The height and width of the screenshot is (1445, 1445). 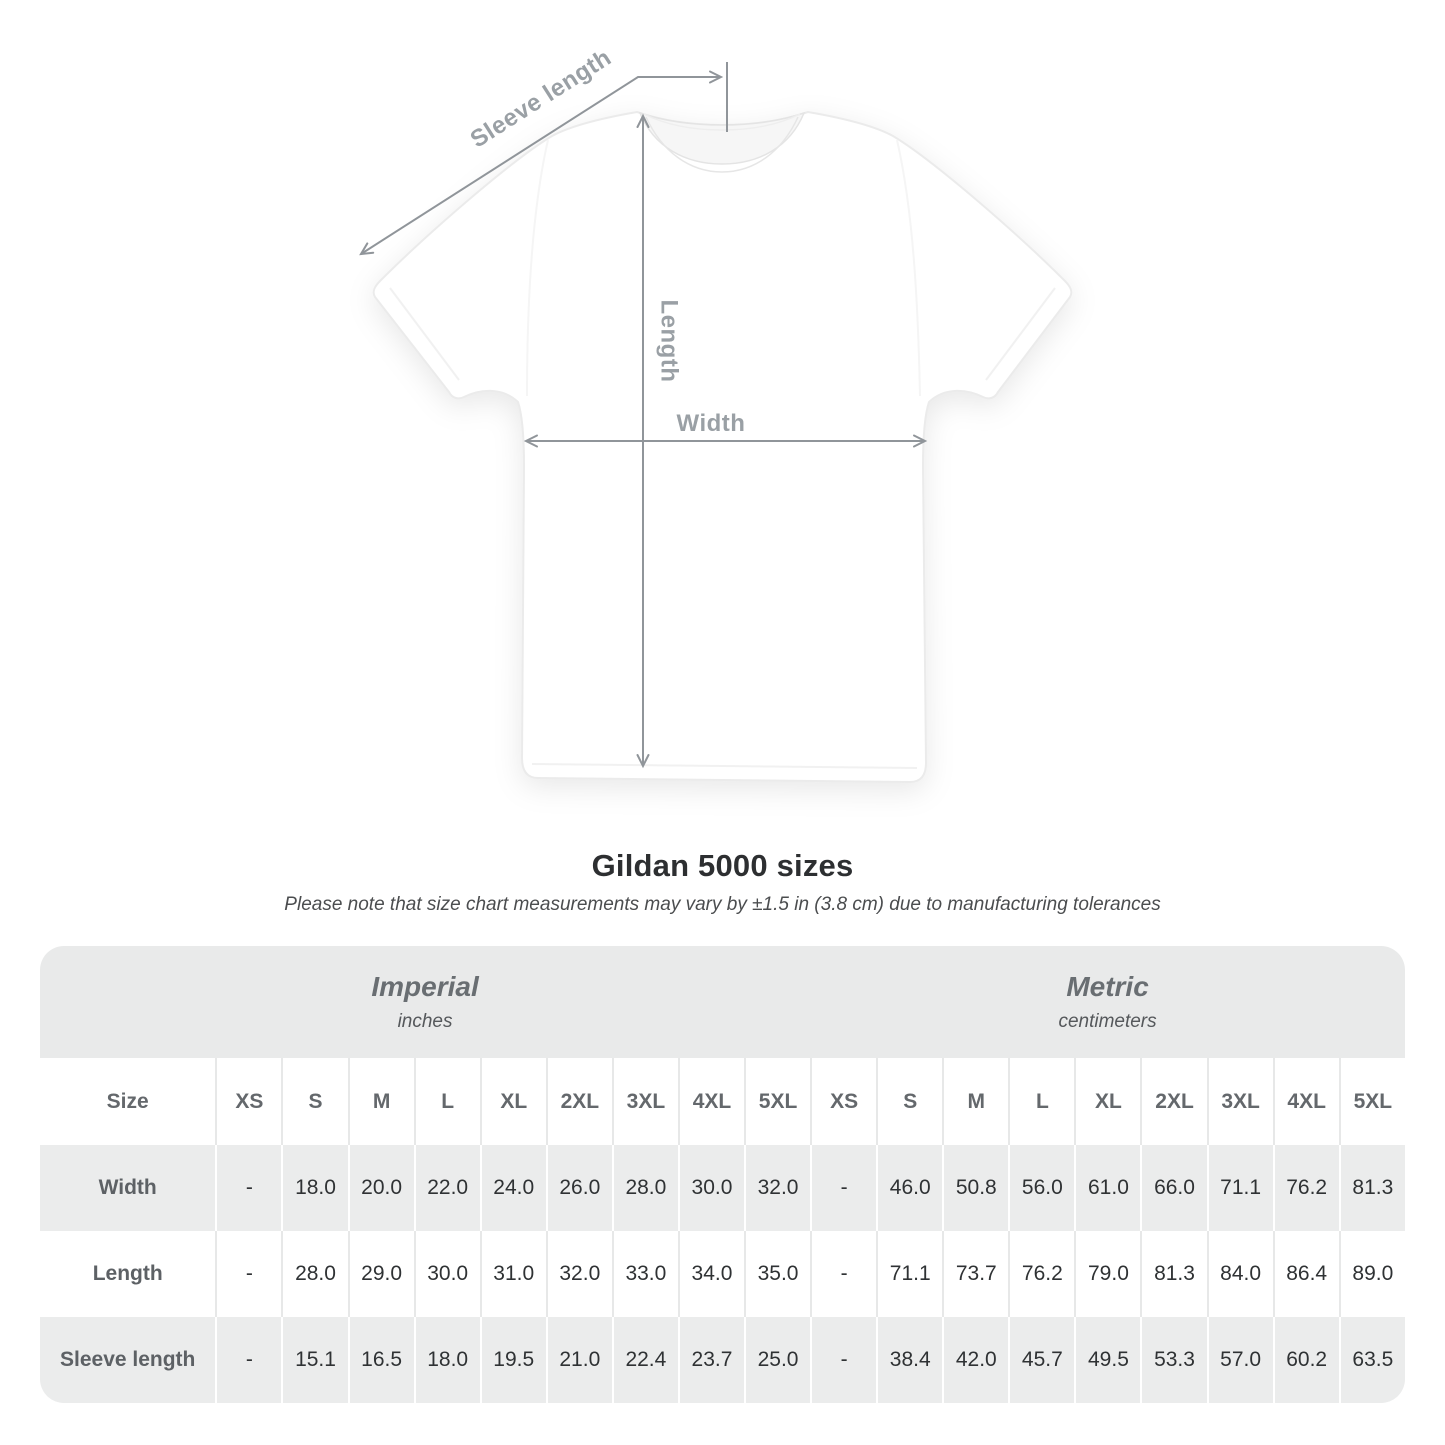 What do you see at coordinates (777, 1274) in the screenshot?
I see `measurement-cell: 35.0` at bounding box center [777, 1274].